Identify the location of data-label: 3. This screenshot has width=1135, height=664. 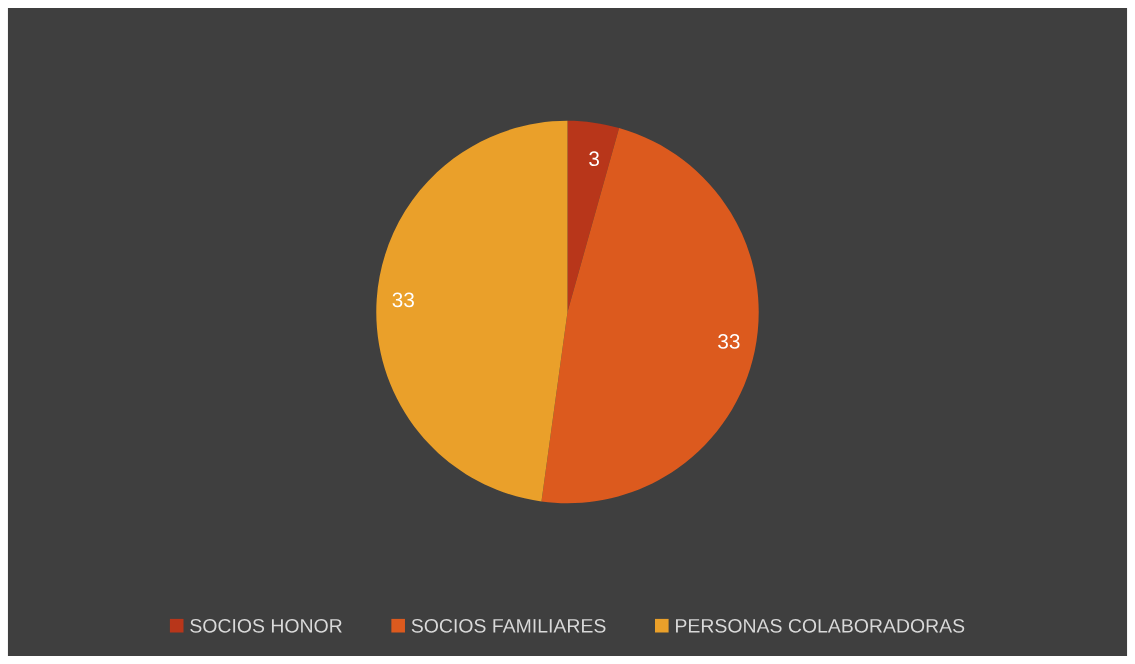
(594, 159).